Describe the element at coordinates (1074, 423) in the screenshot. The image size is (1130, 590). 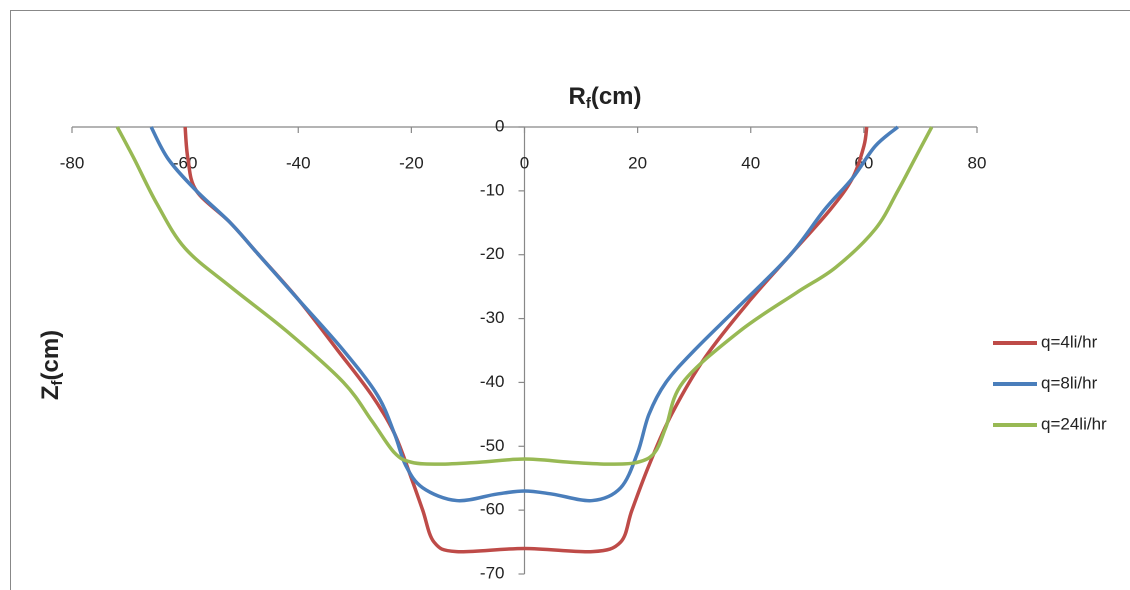
I see `legend-label: q=24li/hr` at that location.